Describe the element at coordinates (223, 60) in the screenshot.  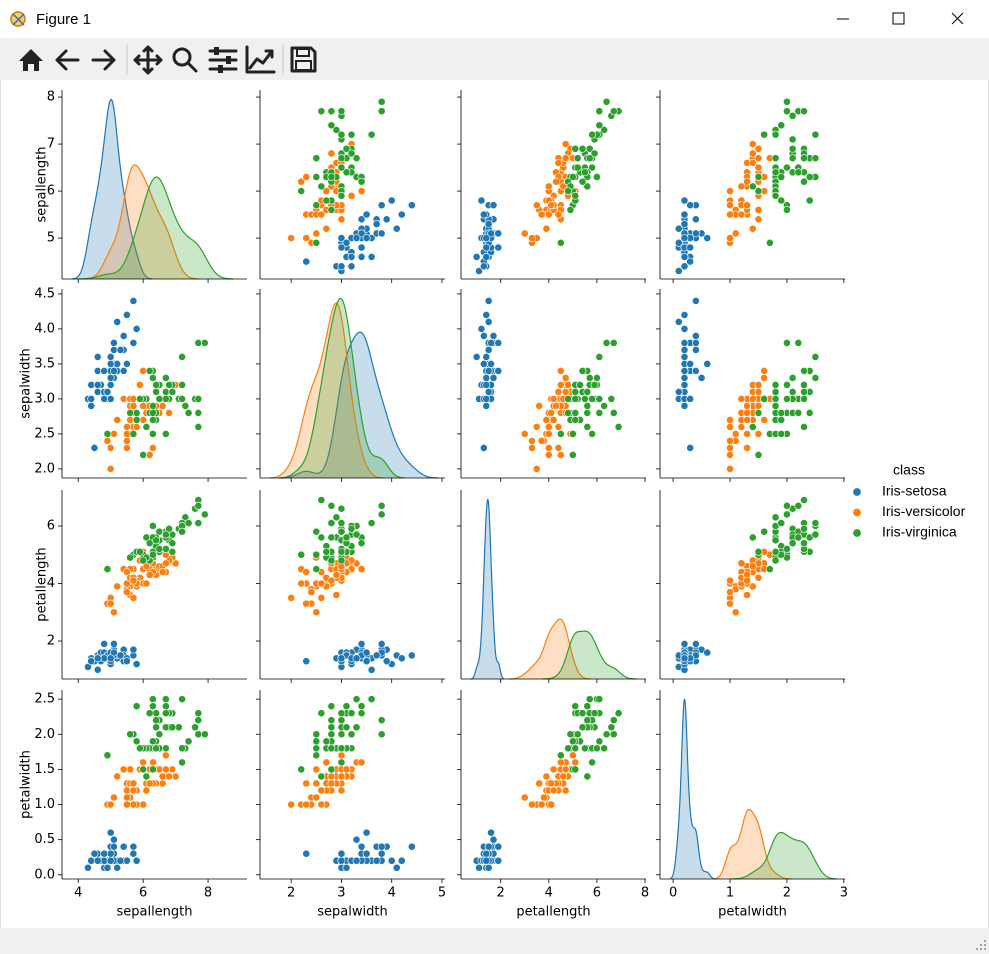
I see `configure-button` at that location.